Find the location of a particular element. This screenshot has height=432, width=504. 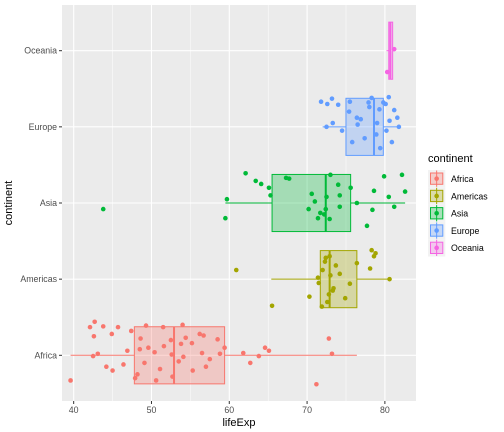

legend-item: Oceania is located at coordinates (456, 248).